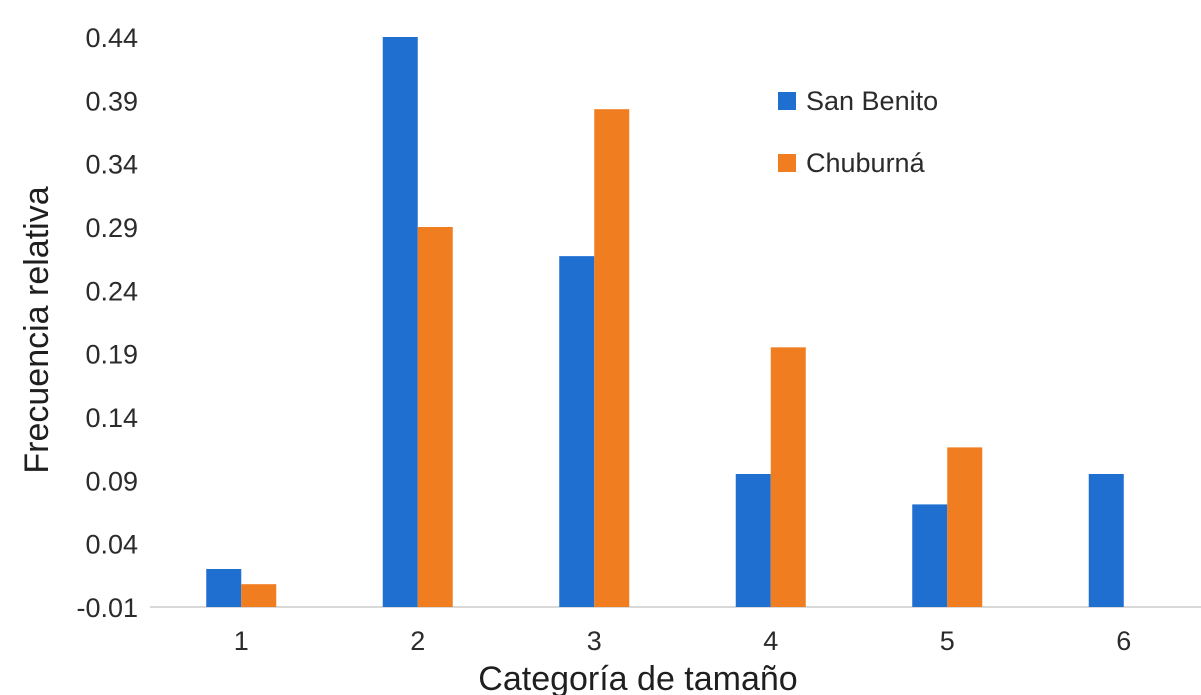 Image resolution: width=1201 pixels, height=695 pixels. What do you see at coordinates (111, 355) in the screenshot?
I see `y-tick-label: 0.19` at bounding box center [111, 355].